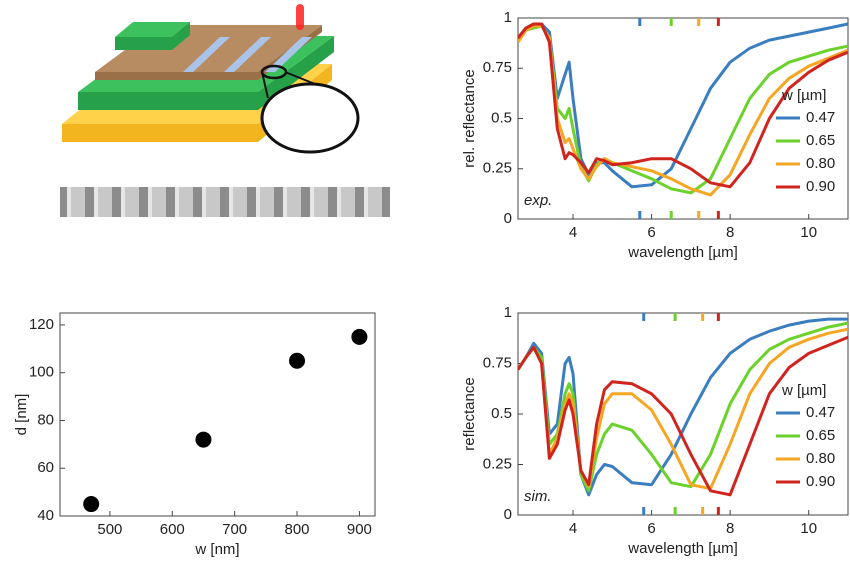 Image resolution: width=850 pixels, height=569 pixels. What do you see at coordinates (45, 515) in the screenshot?
I see `y-tick-label: 40` at bounding box center [45, 515].